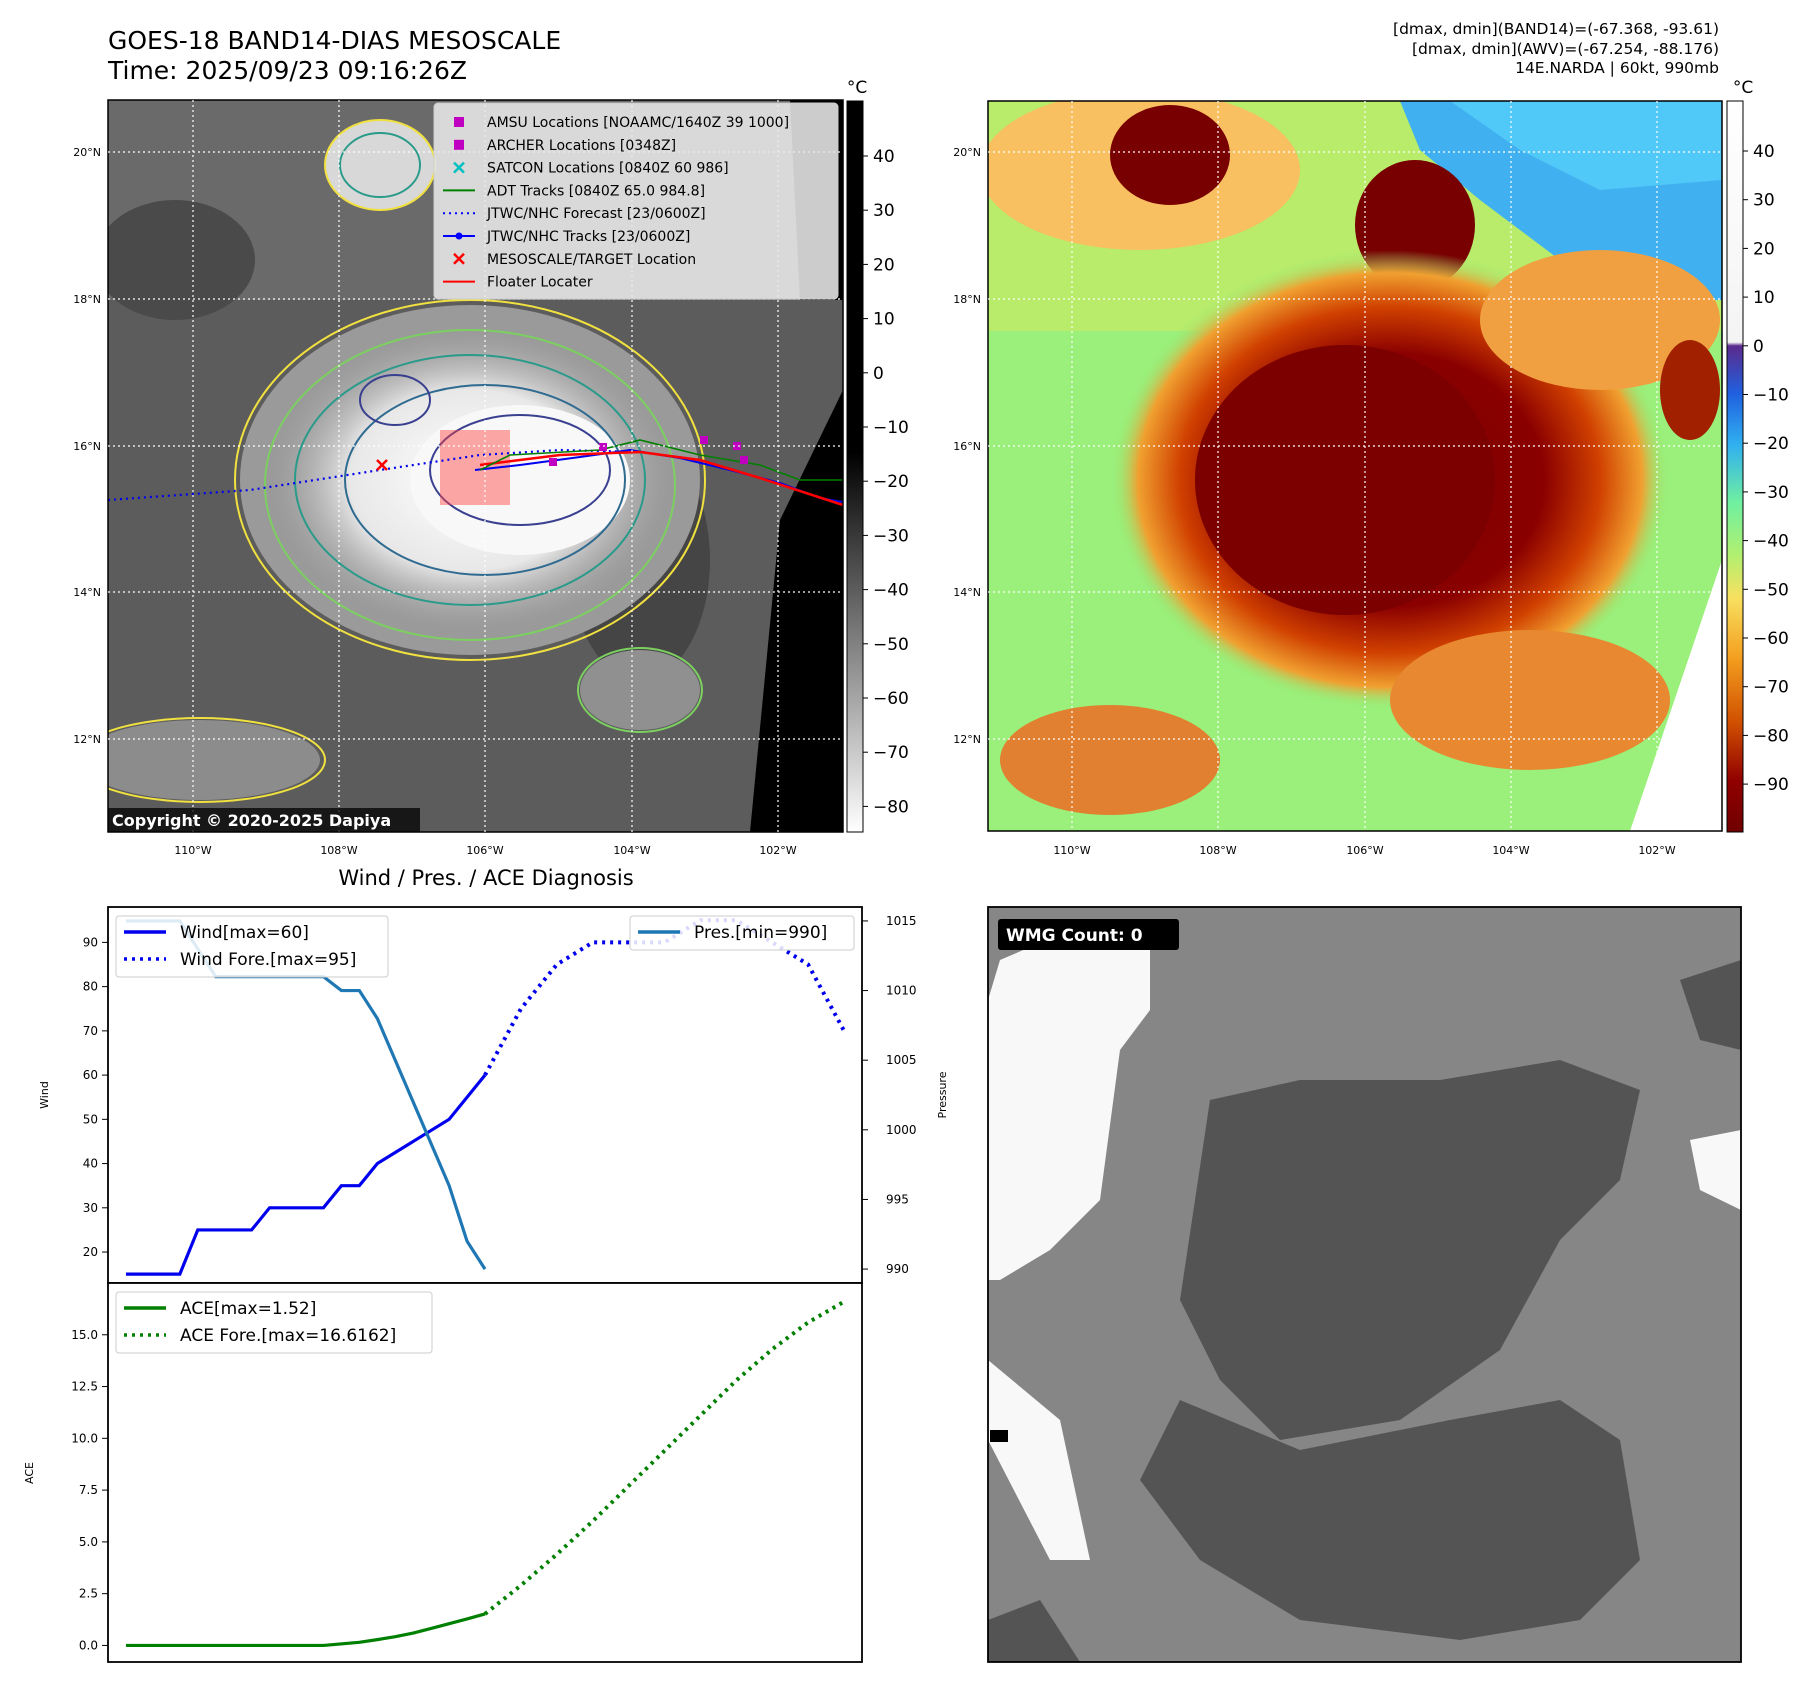 This screenshot has height=1690, width=1801. What do you see at coordinates (90, 1119) in the screenshot?
I see `wind-tick-label: 50` at bounding box center [90, 1119].